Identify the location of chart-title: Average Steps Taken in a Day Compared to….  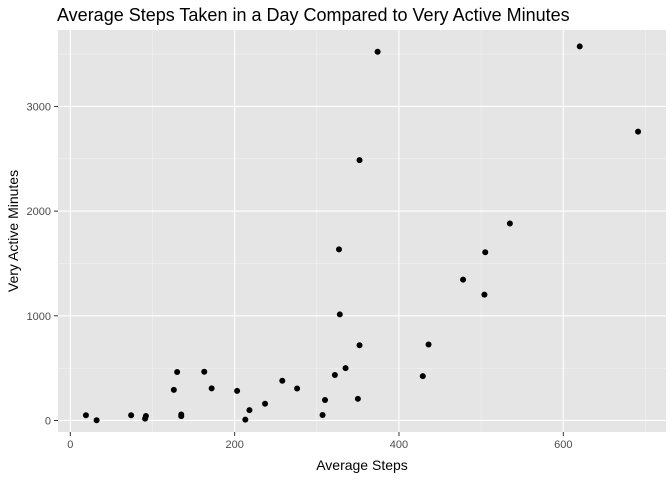
(313, 15).